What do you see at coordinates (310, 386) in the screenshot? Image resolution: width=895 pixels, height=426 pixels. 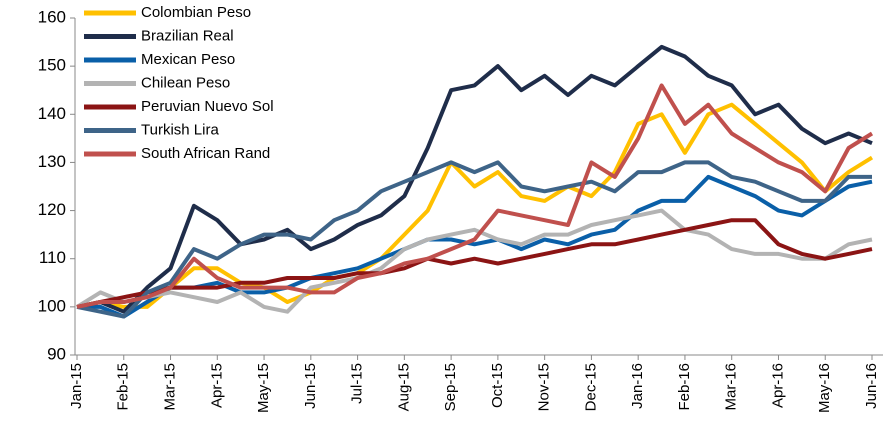 I see `x-tick-label: Jun-15` at bounding box center [310, 386].